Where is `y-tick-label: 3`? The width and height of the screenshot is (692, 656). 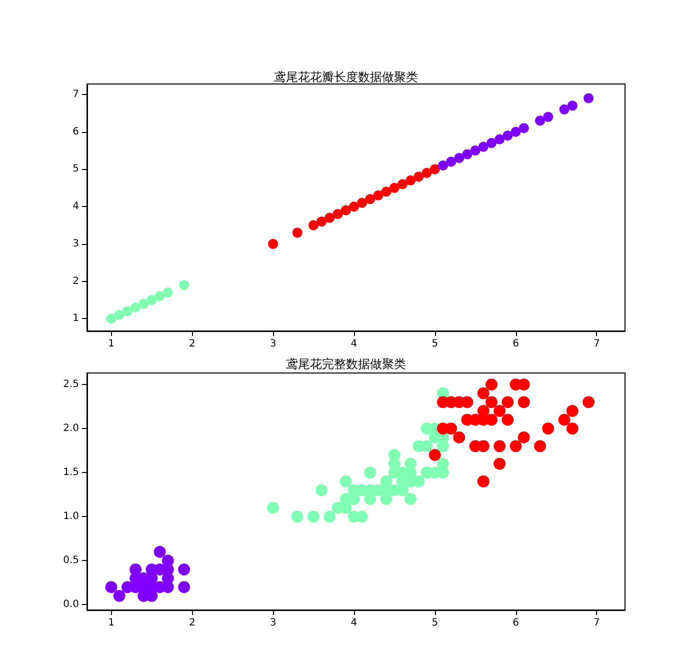
y-tick-label: 3 is located at coordinates (75, 244).